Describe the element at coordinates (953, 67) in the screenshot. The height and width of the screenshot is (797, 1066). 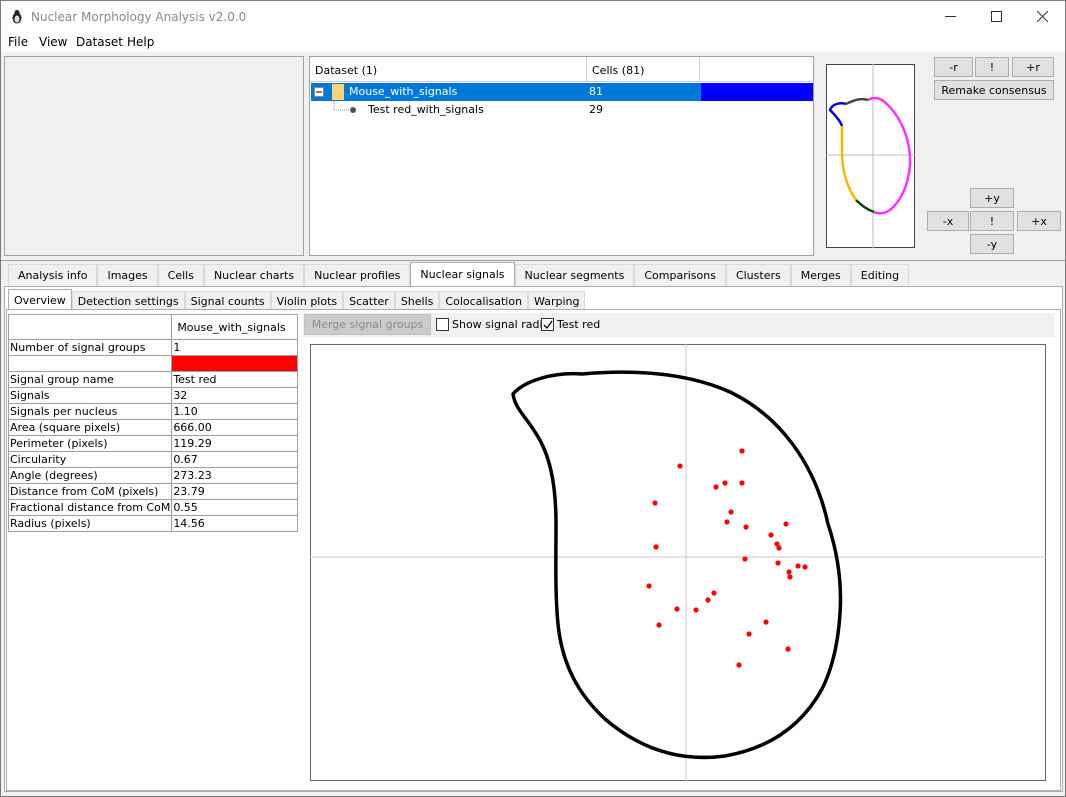
I see `rotate-minus-button: -r` at that location.